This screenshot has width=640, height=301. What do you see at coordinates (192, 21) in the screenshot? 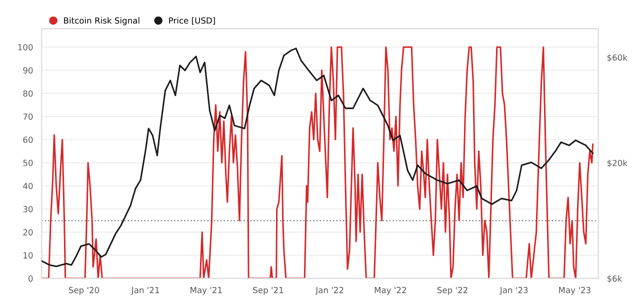
I see `legend-label: Price [USD]` at bounding box center [192, 21].